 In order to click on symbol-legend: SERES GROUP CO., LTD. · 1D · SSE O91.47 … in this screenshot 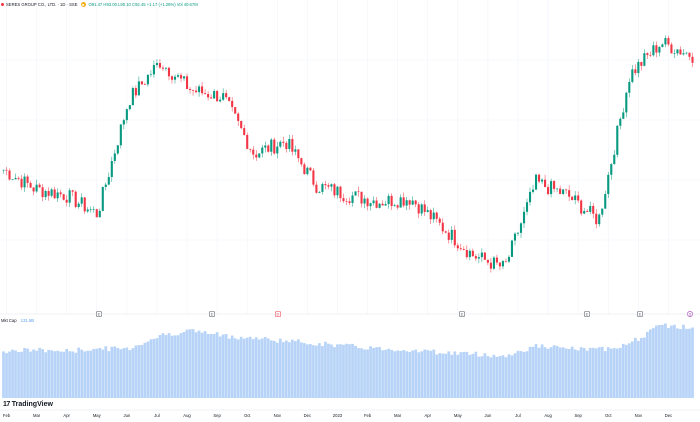, I will do `click(99, 4)`.